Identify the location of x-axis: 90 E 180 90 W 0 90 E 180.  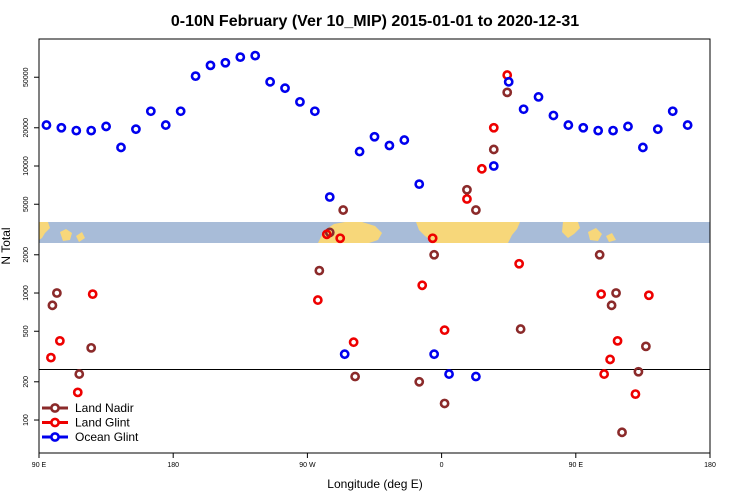
(374, 461).